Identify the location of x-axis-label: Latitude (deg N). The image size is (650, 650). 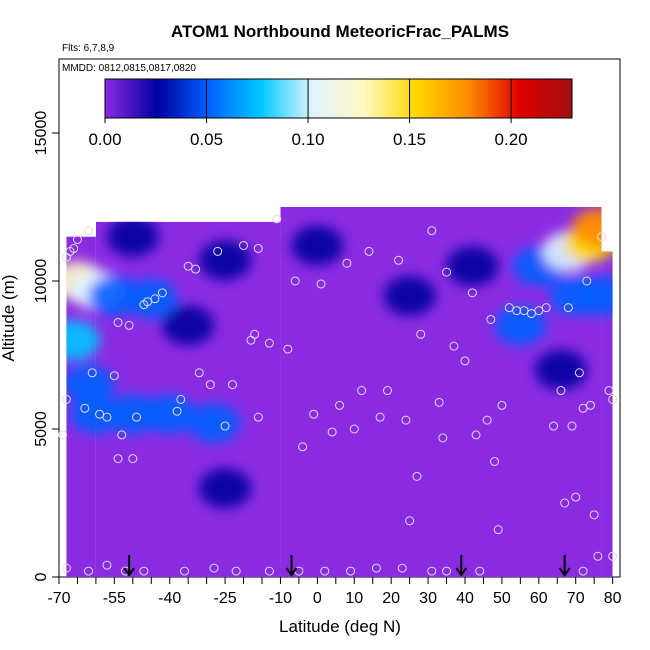
(340, 626).